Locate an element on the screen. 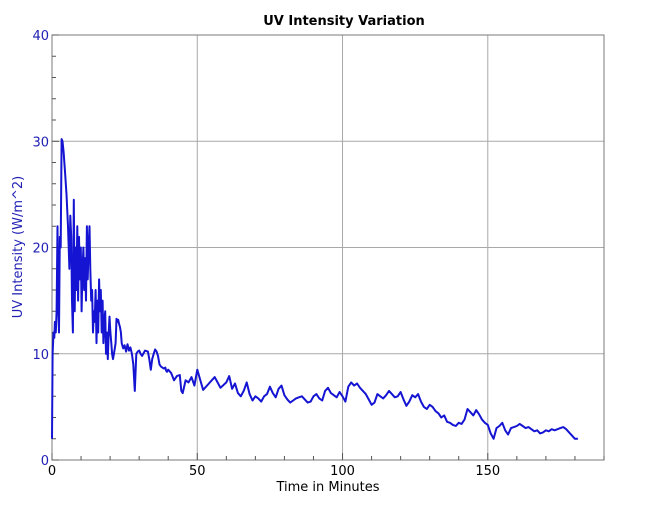  y-tick-label: 40 is located at coordinates (40, 36).